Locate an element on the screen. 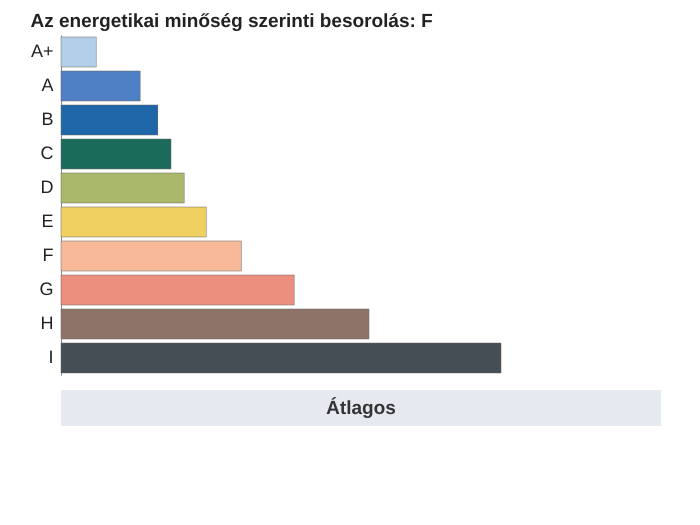  text: Átlagos is located at coordinates (361, 408).